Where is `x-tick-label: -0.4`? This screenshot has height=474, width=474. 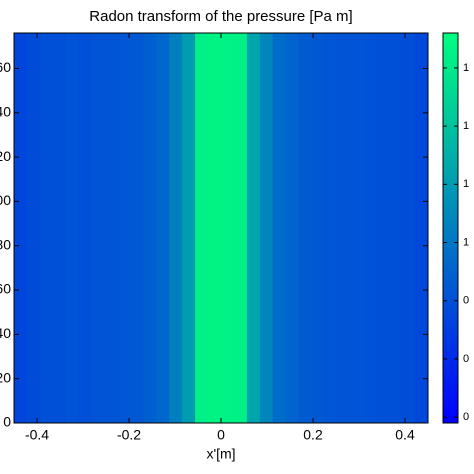
x-tick-label: -0.4 is located at coordinates (37, 435).